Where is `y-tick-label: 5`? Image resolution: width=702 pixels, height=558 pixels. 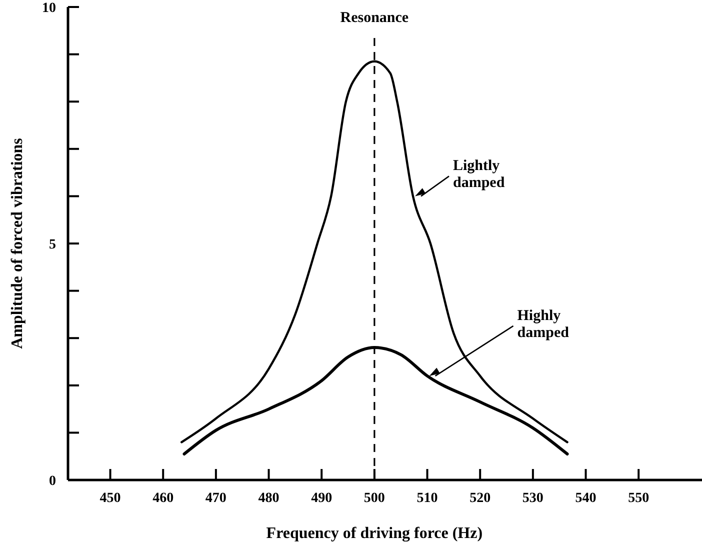
y-tick-label: 5 is located at coordinates (52, 245).